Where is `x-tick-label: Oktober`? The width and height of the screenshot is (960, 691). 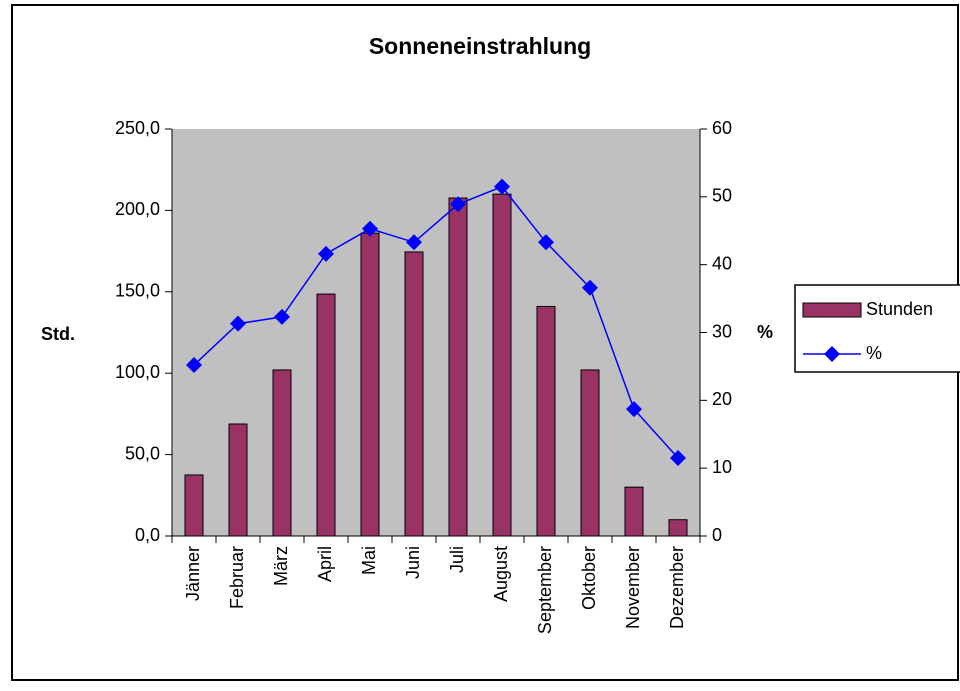 x-tick-label: Oktober is located at coordinates (589, 578).